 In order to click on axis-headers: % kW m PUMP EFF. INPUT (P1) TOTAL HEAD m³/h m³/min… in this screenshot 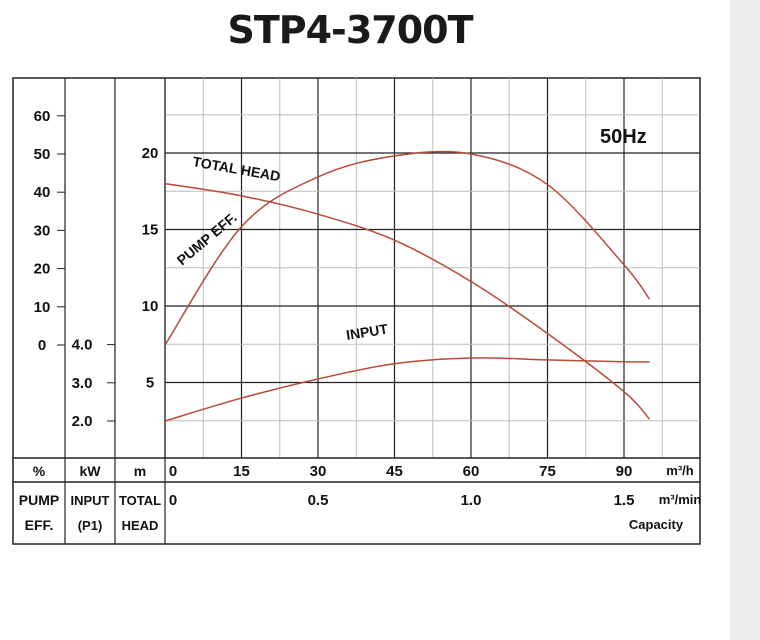, I will do `click(360, 498)`.